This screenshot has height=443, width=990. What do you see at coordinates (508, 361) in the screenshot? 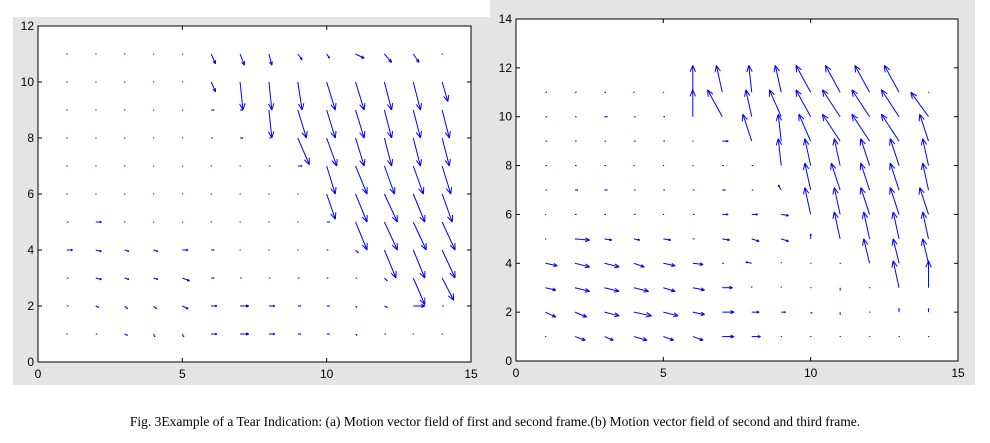
I see `y-tick-label: 0` at bounding box center [508, 361].